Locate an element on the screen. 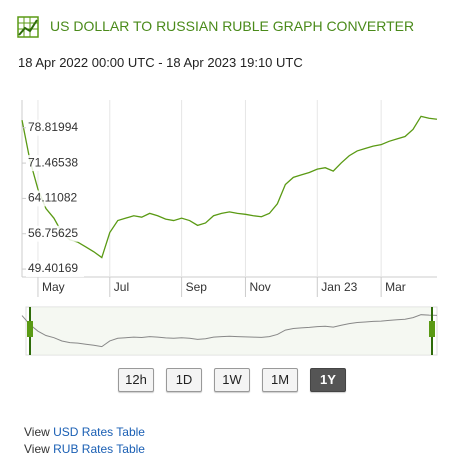 The width and height of the screenshot is (463, 475). link-row: View USD Rates Table is located at coordinates (84, 432).